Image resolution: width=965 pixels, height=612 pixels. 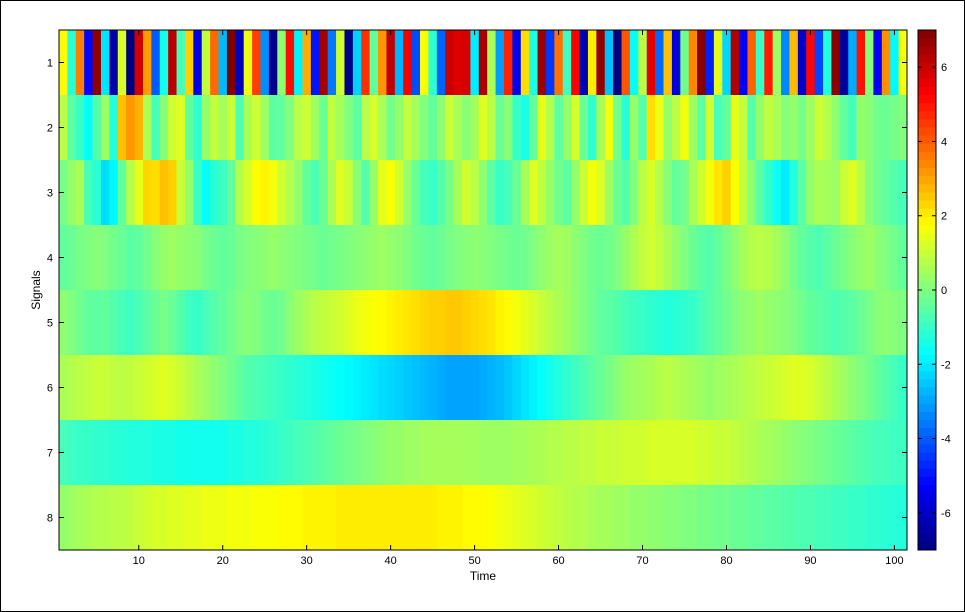 I want to click on x-tick-label: 90, so click(x=810, y=561).